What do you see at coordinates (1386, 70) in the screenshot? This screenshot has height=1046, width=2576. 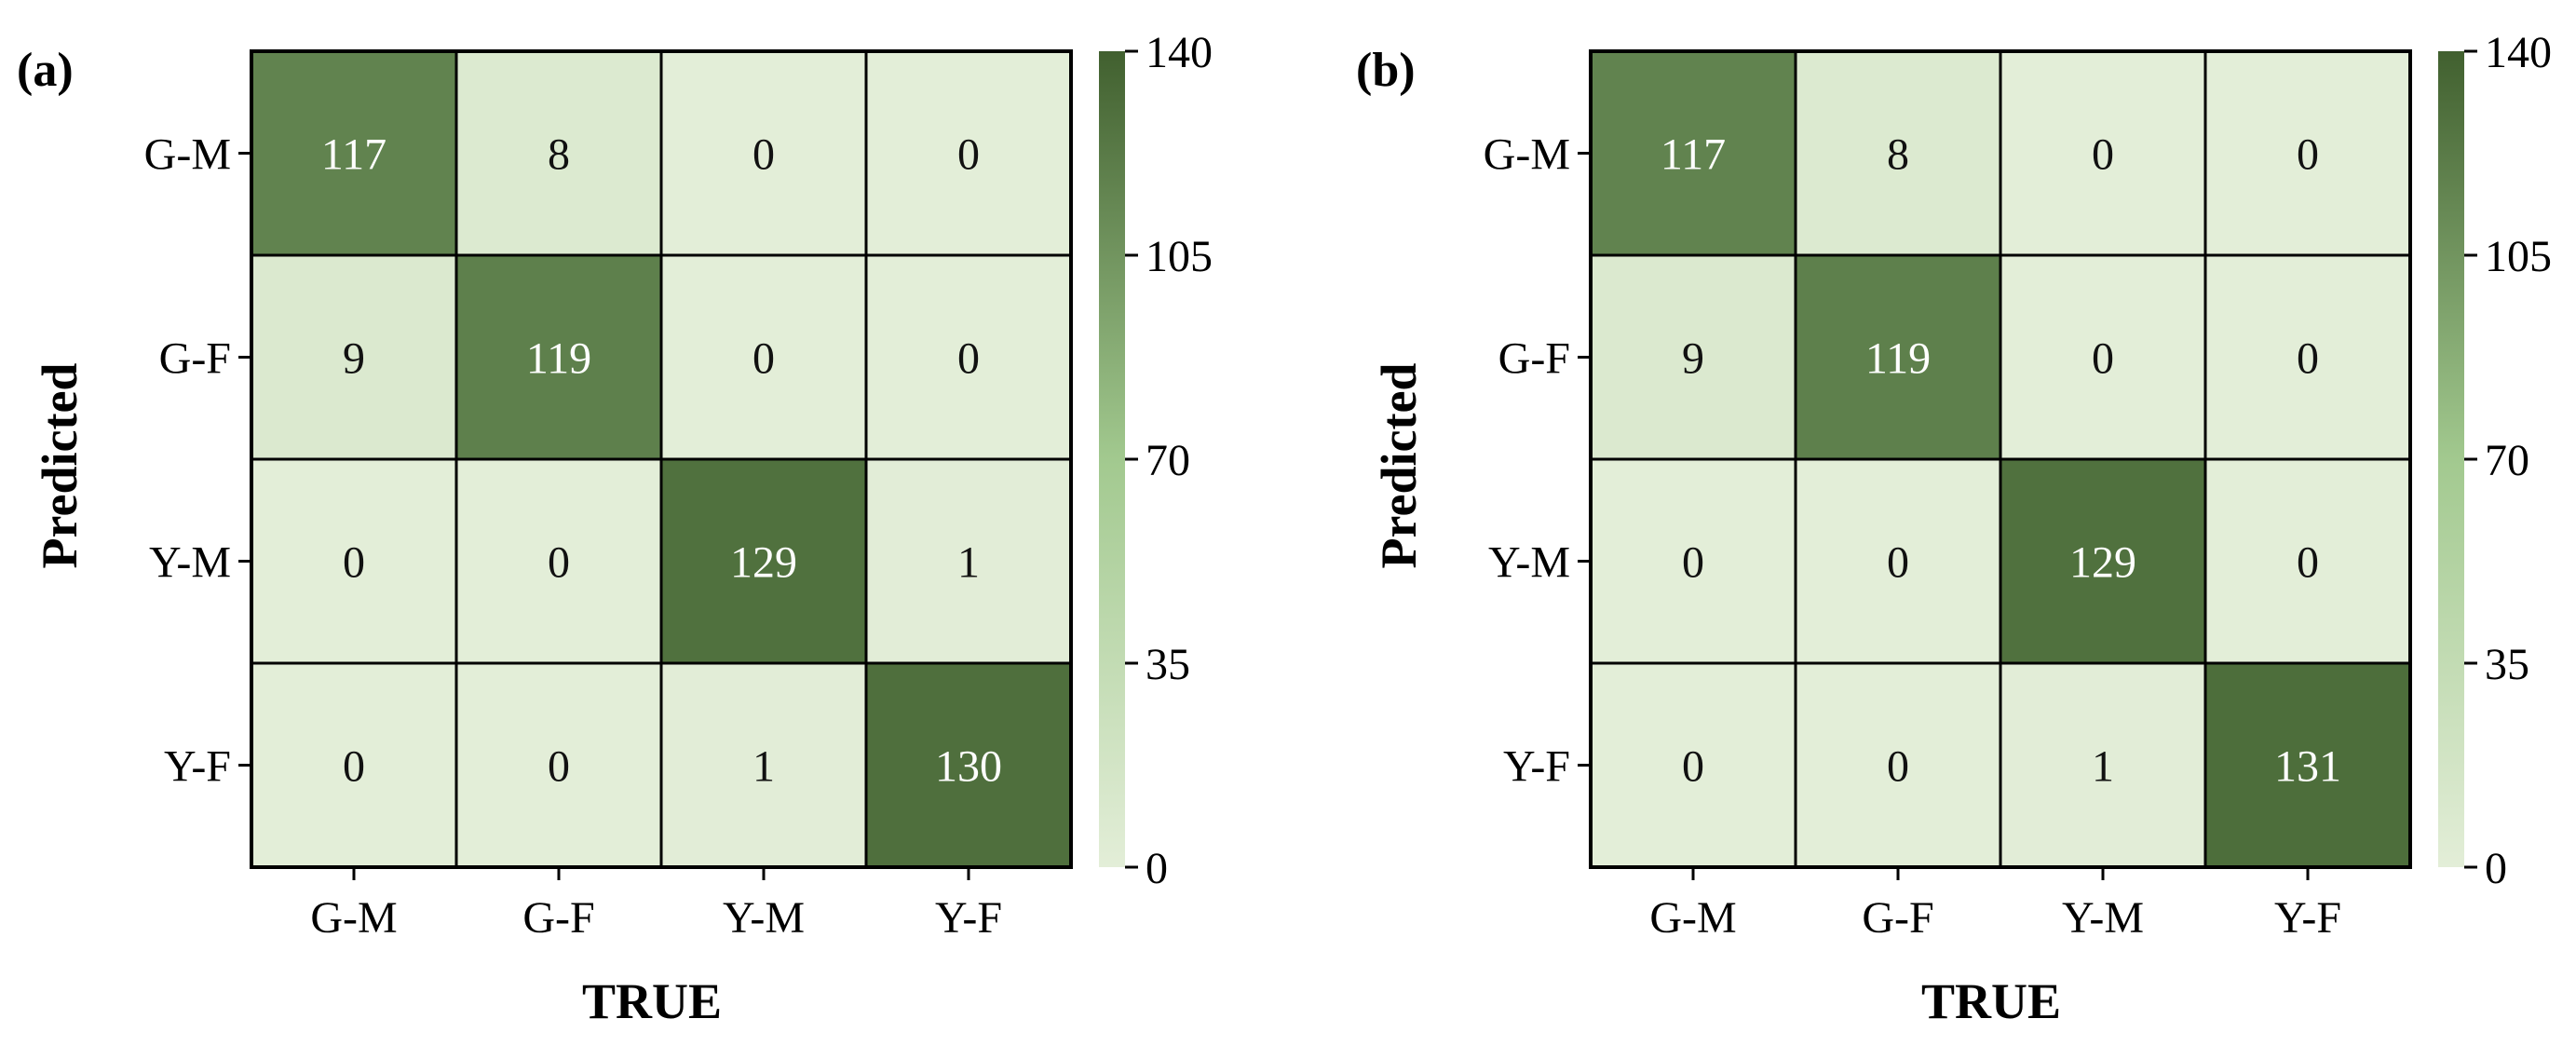 I see `panel-label: (b)` at bounding box center [1386, 70].